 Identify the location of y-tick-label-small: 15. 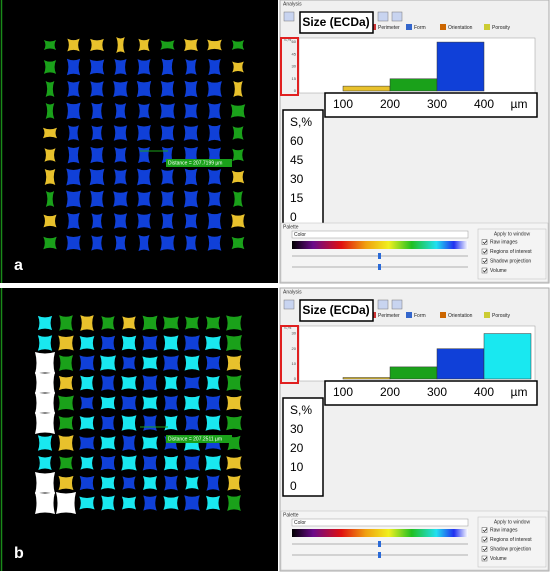
(294, 78).